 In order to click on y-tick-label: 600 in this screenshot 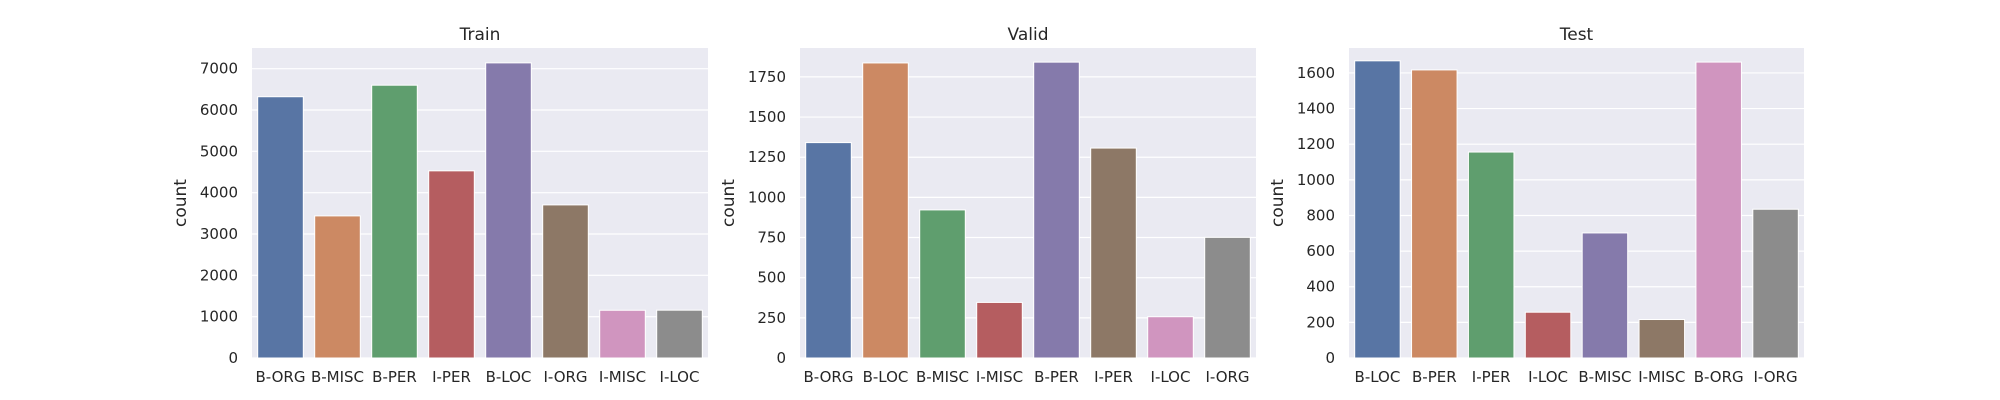, I will do `click(1320, 251)`.